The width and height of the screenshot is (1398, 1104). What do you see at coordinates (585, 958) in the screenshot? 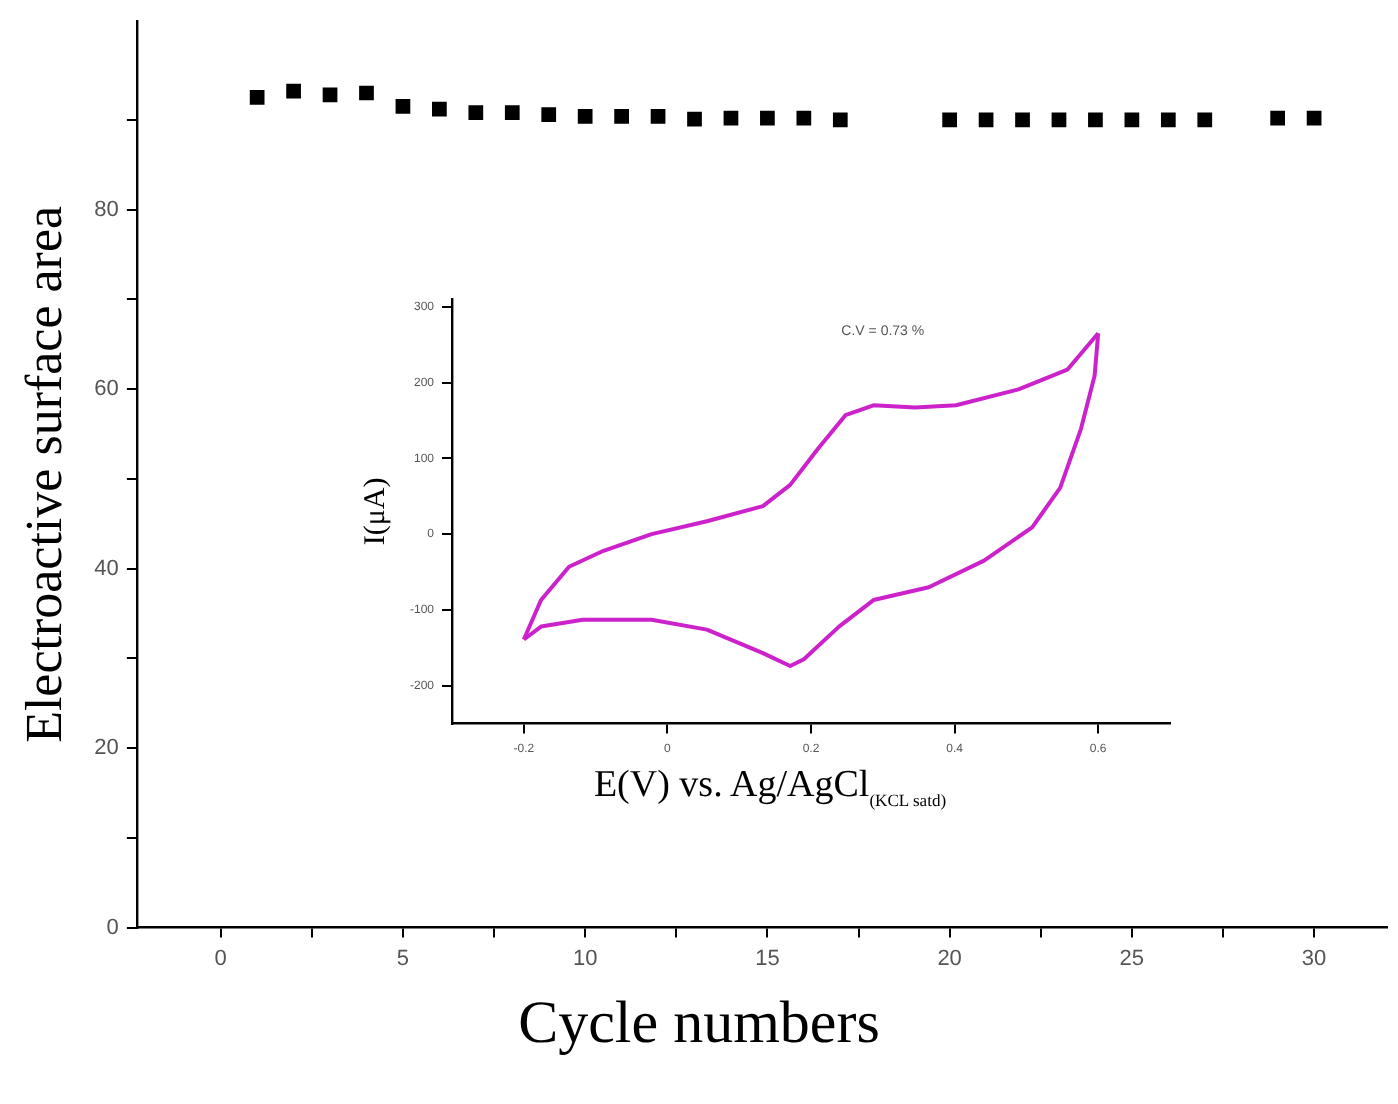
I see `x-tick-label: 10` at bounding box center [585, 958].